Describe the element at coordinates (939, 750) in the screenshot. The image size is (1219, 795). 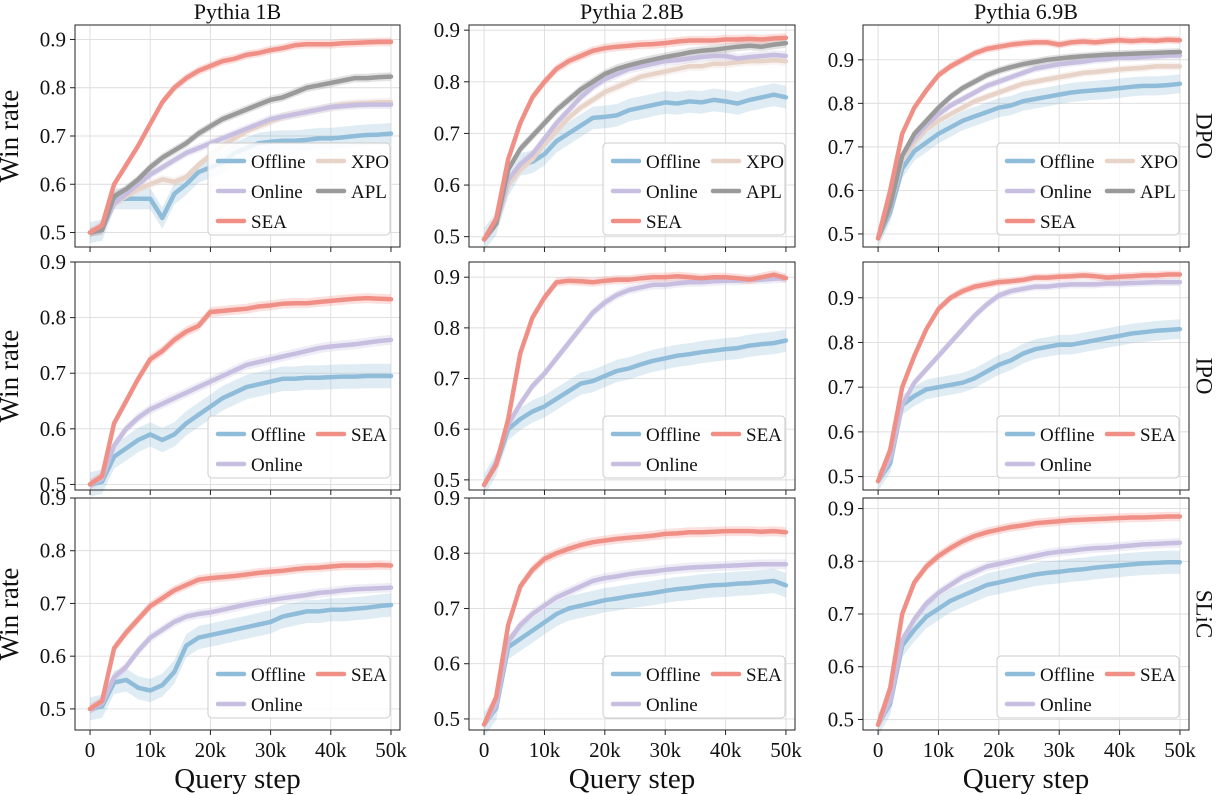
I see `x-tick-label: 10k` at that location.